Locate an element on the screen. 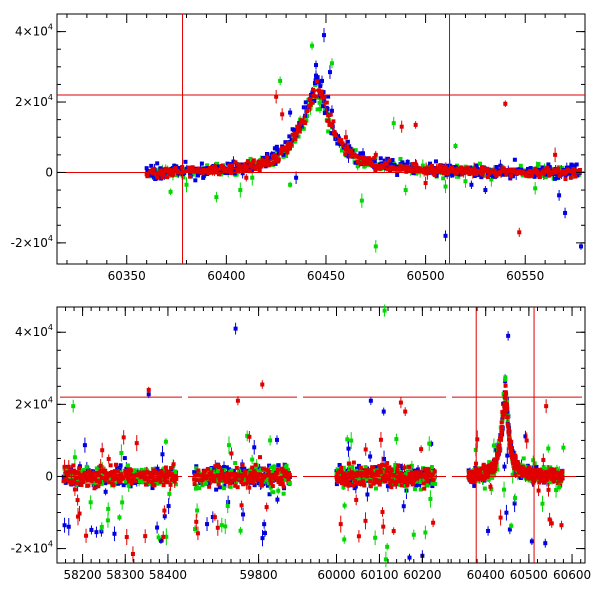 This screenshot has height=600, width=600. bottom-point-green is located at coordinates (107, 520).